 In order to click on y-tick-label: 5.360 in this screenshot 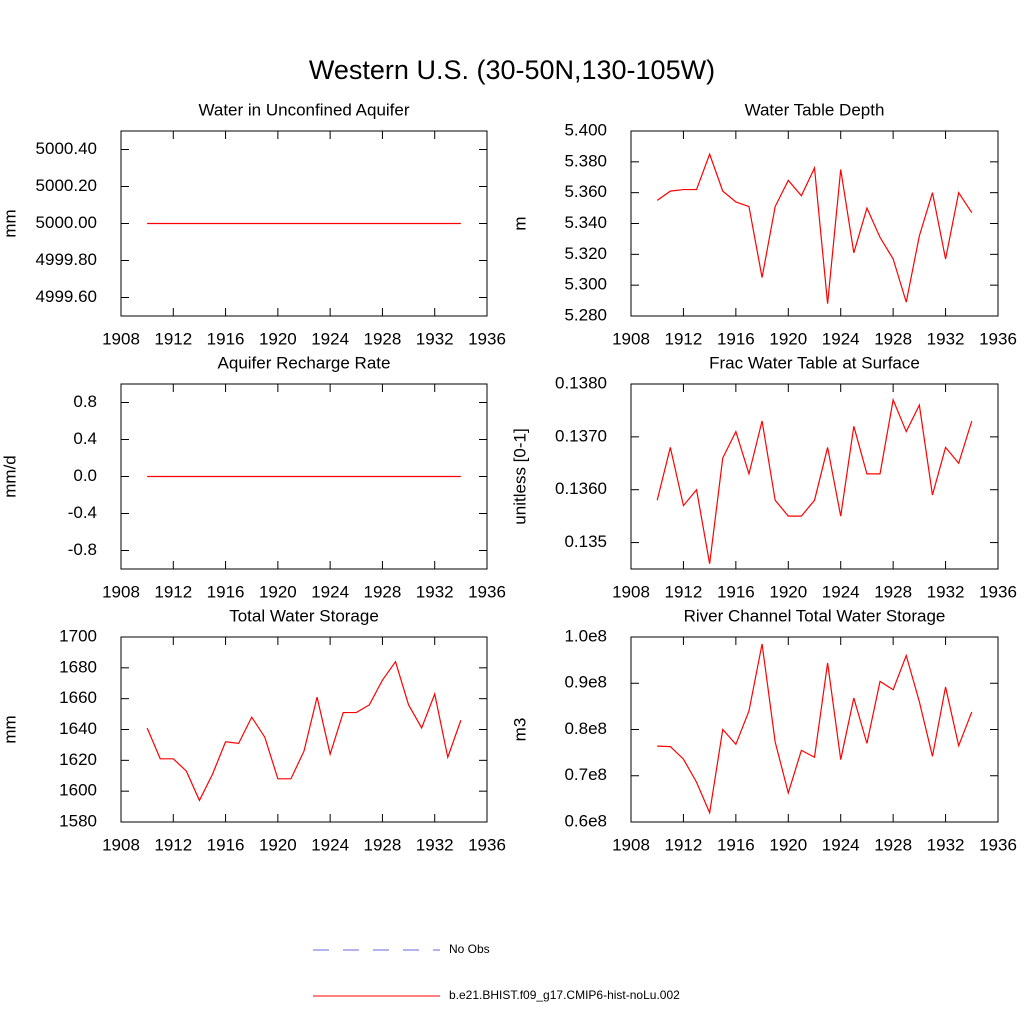, I will do `click(585, 191)`.